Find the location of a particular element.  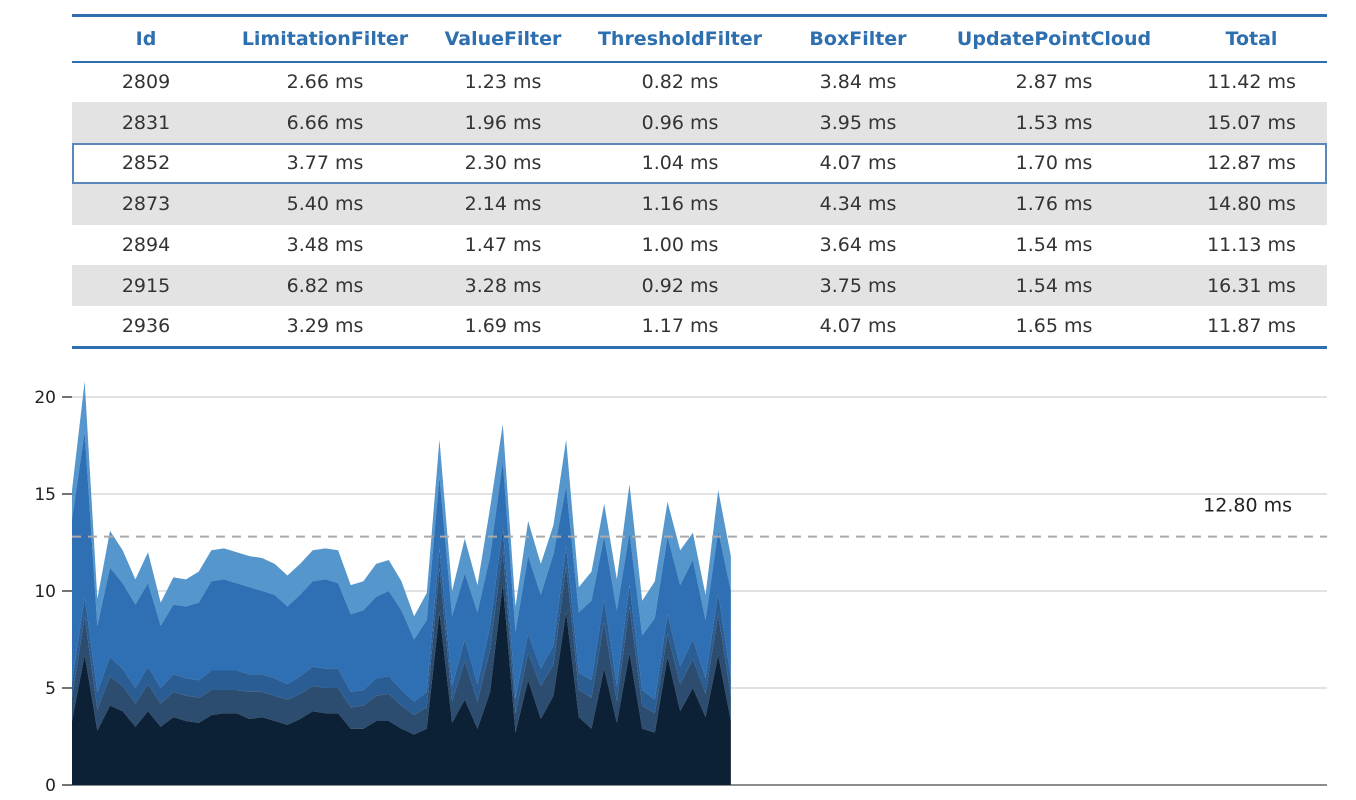

cell-value-filter: 2.14 ms is located at coordinates (503, 204).